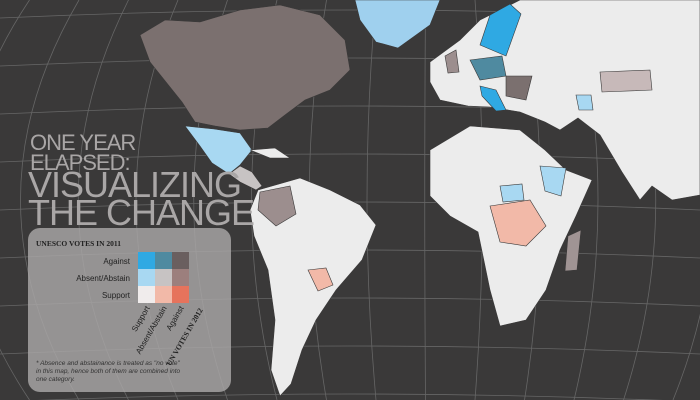 The image size is (700, 400). Describe the element at coordinates (277, 206) in the screenshot. I see `colombia` at that location.